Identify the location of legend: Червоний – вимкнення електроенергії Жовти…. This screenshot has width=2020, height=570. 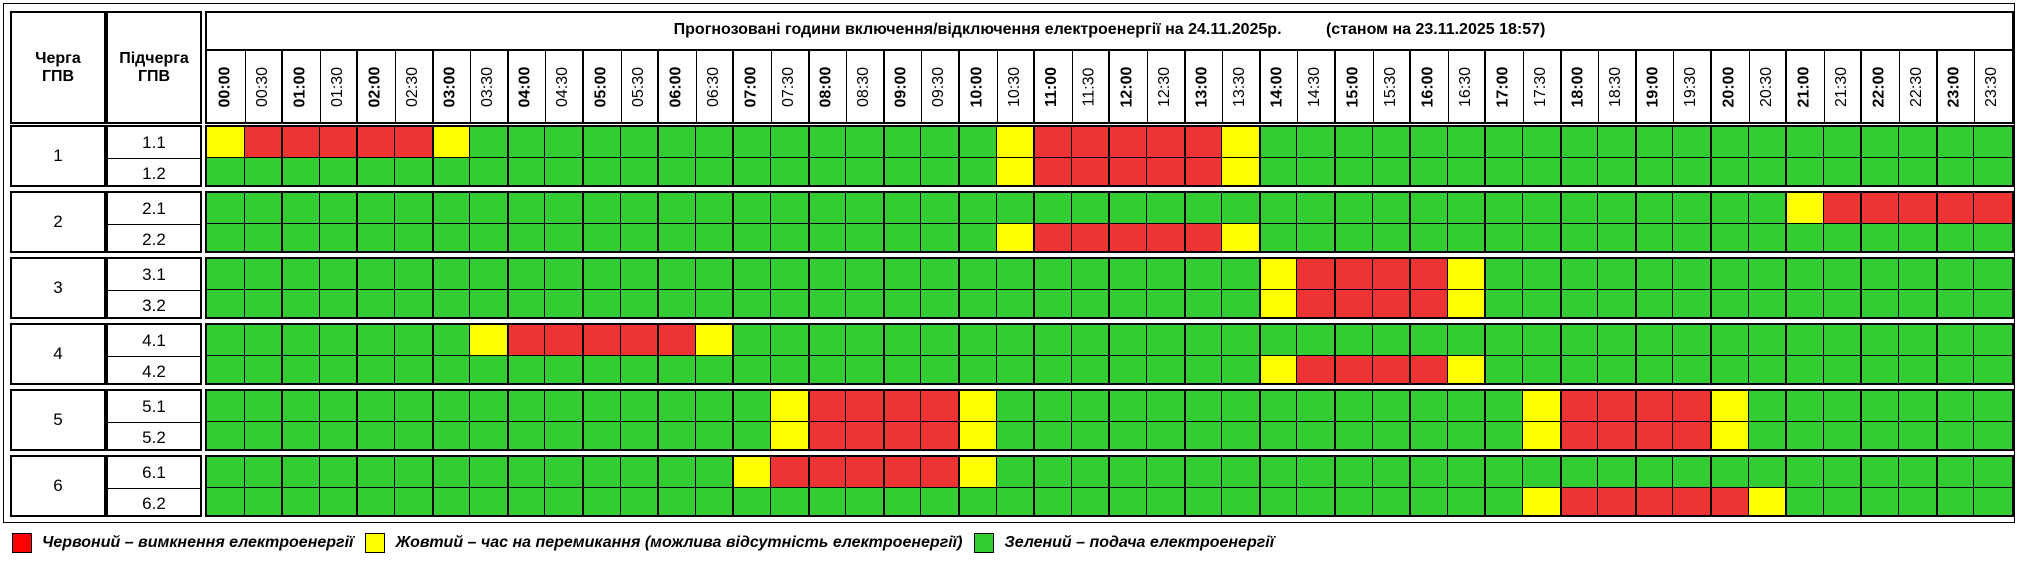
(649, 543).